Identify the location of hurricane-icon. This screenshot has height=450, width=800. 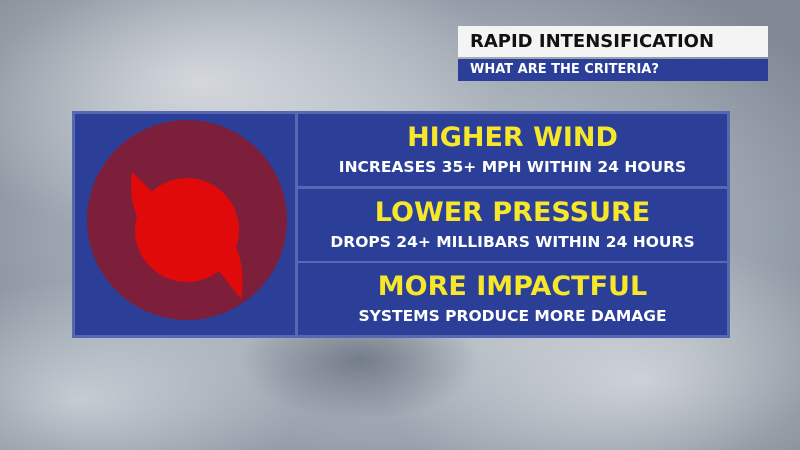
(187, 220).